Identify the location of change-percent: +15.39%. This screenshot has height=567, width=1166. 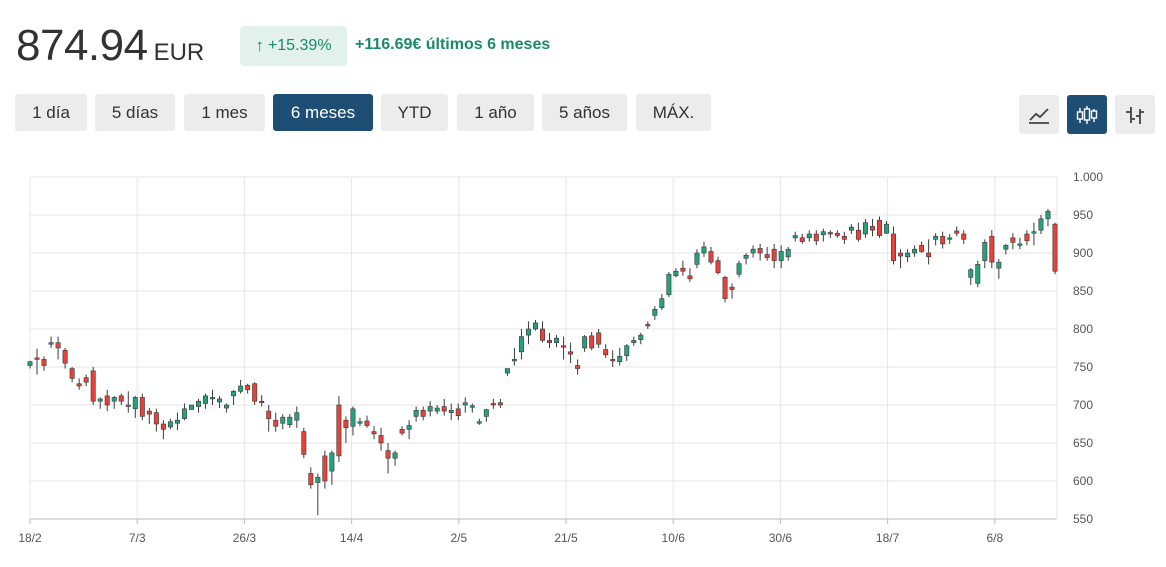
(299, 45).